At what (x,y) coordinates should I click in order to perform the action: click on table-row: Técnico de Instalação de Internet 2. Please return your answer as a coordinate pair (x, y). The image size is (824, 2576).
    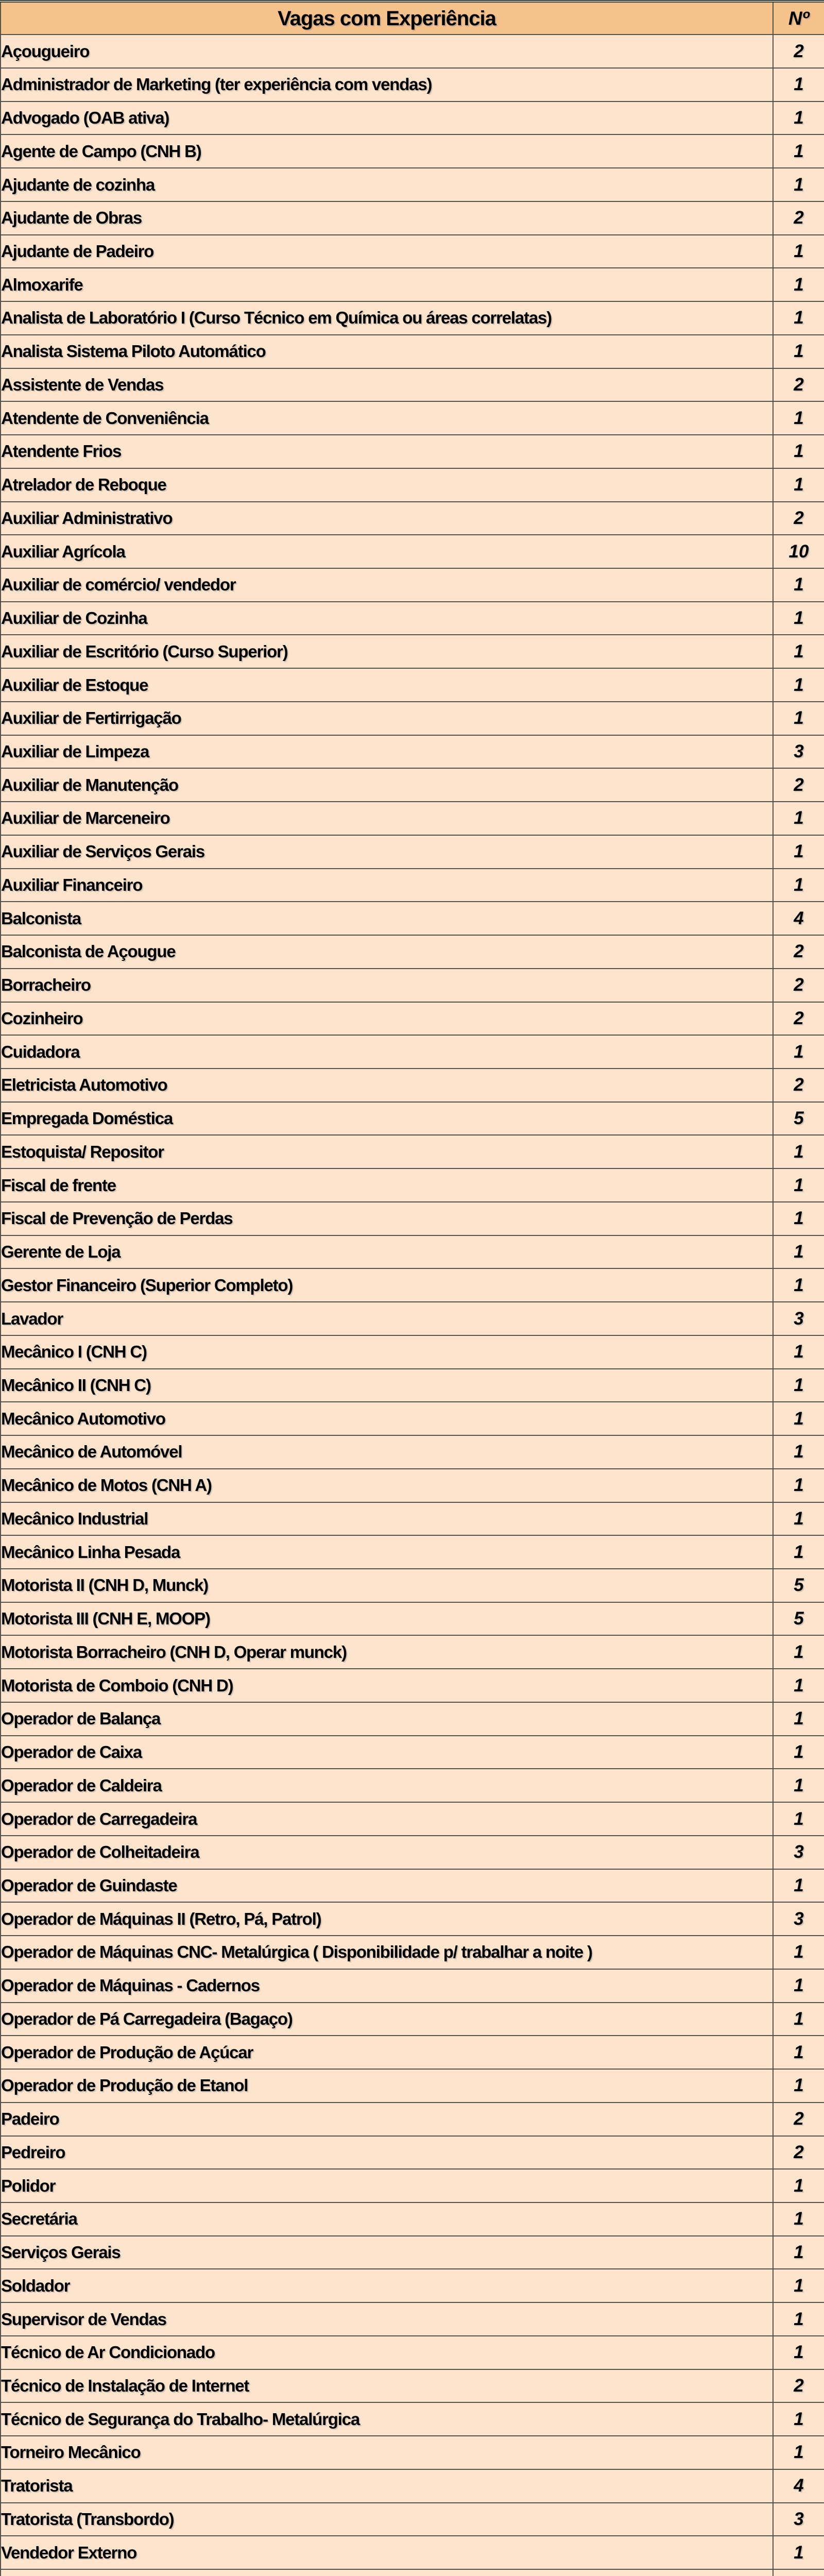
    Looking at the image, I should click on (412, 2385).